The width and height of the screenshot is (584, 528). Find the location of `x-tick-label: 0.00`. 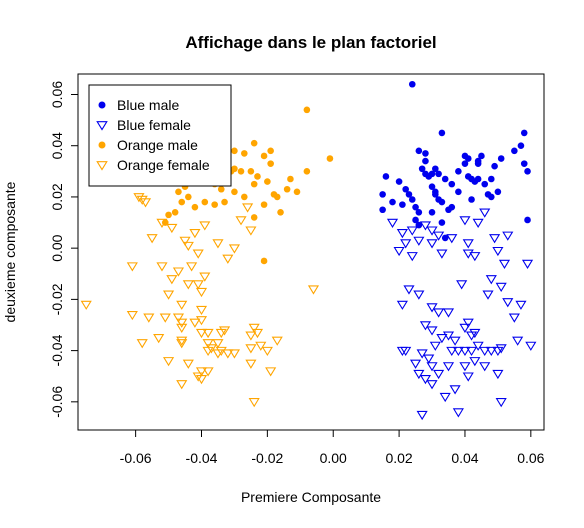

x-tick-label: 0.00 is located at coordinates (333, 458).